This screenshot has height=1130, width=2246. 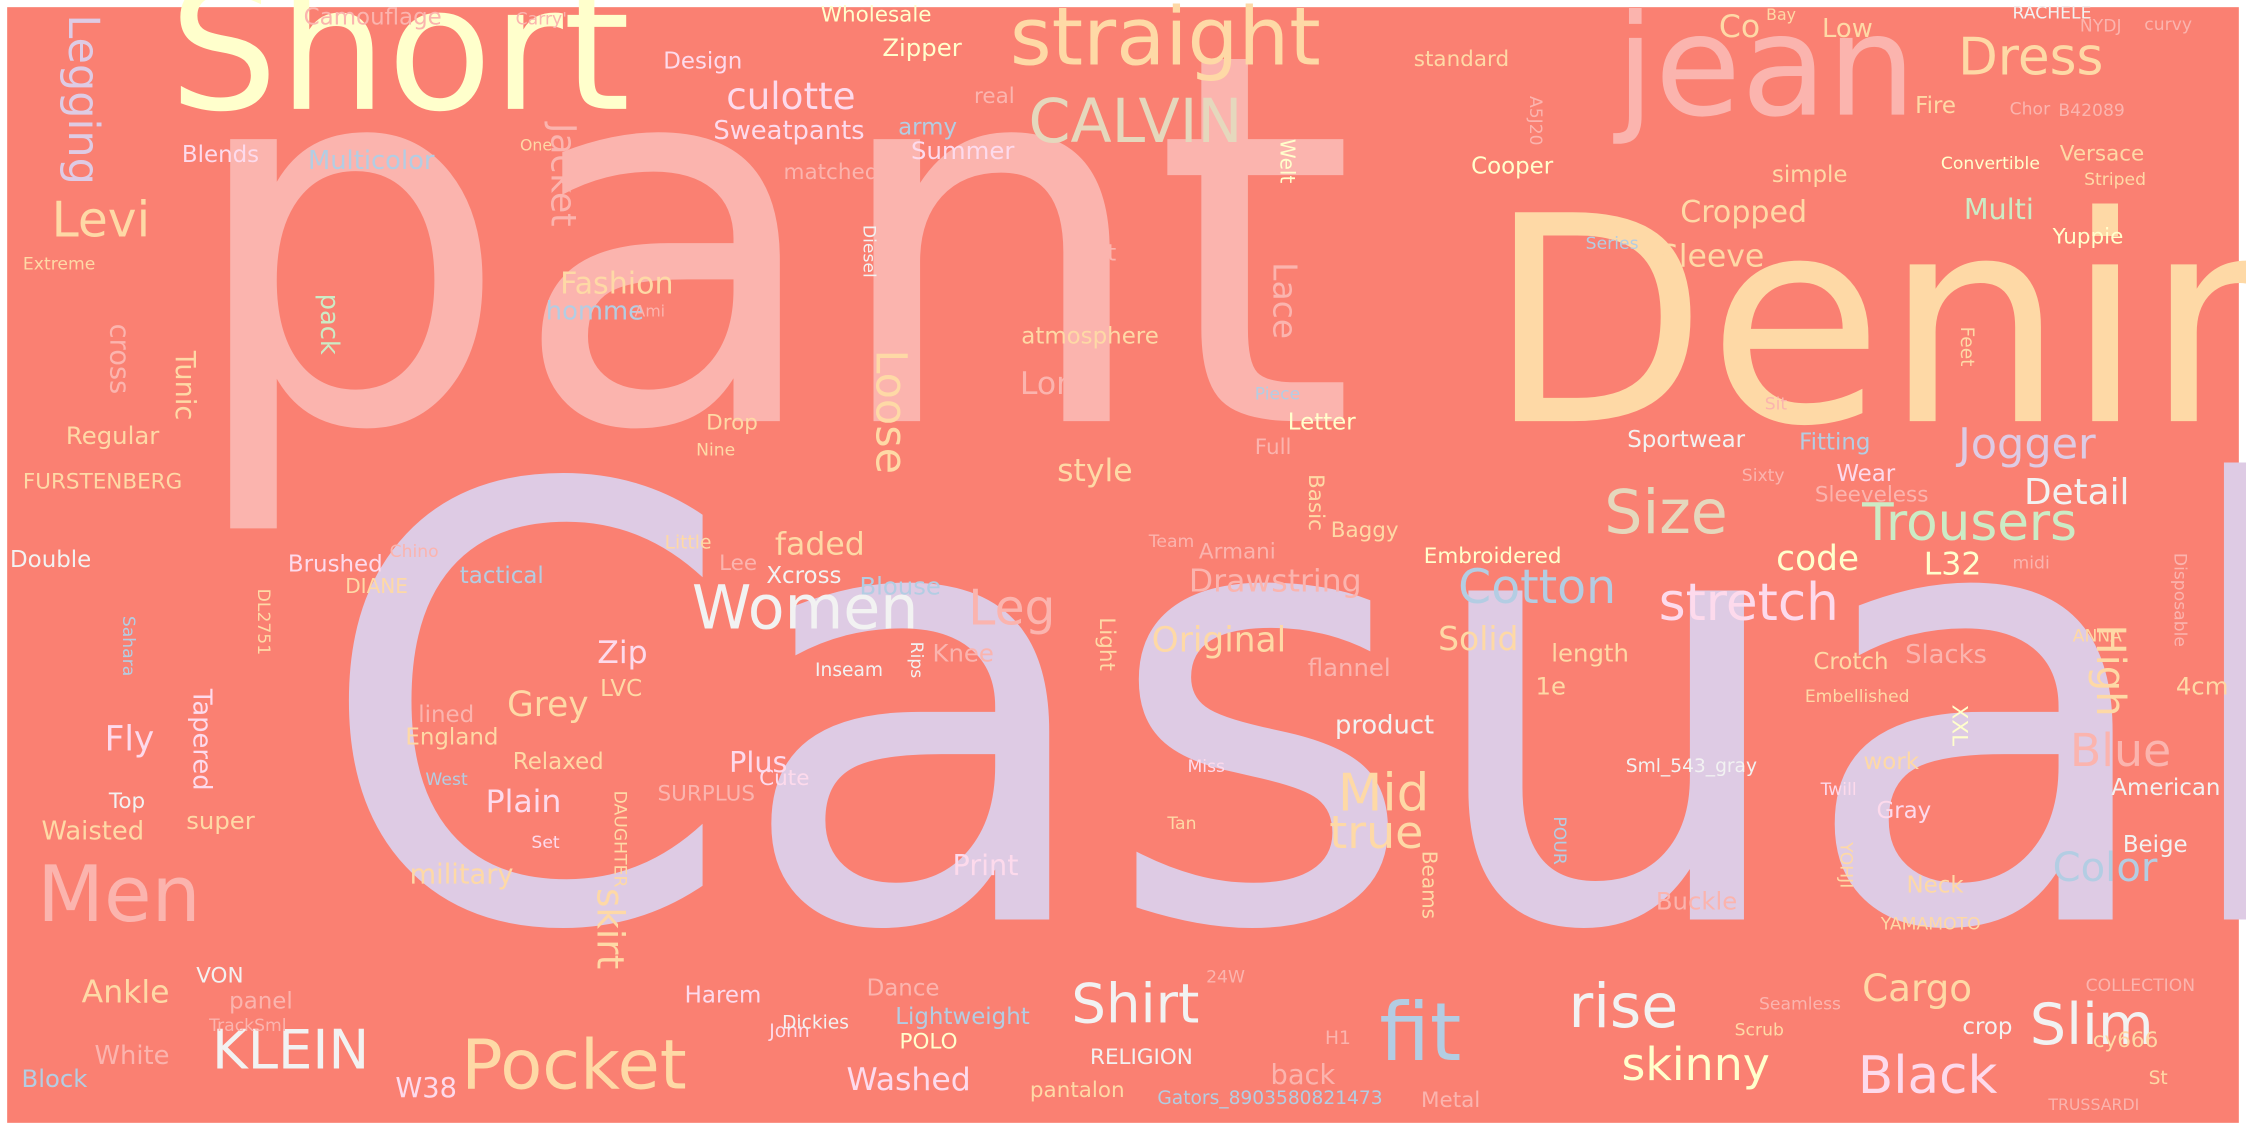 What do you see at coordinates (994, 96) in the screenshot?
I see `word-real: real` at bounding box center [994, 96].